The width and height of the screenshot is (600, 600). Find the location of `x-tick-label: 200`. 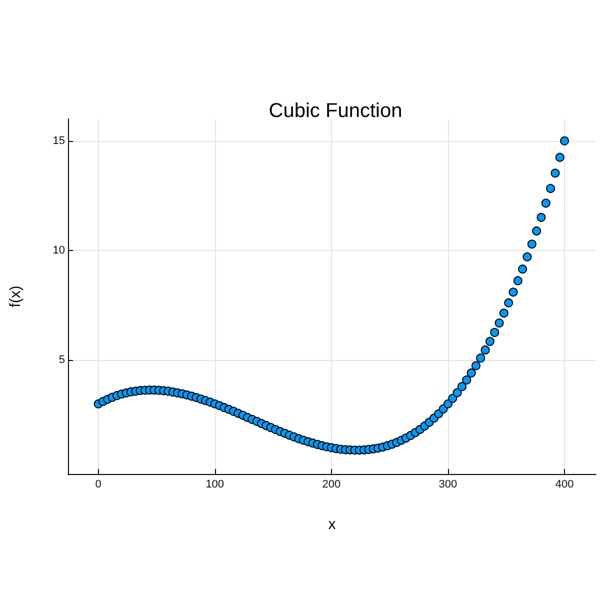

x-tick-label: 200 is located at coordinates (331, 484).